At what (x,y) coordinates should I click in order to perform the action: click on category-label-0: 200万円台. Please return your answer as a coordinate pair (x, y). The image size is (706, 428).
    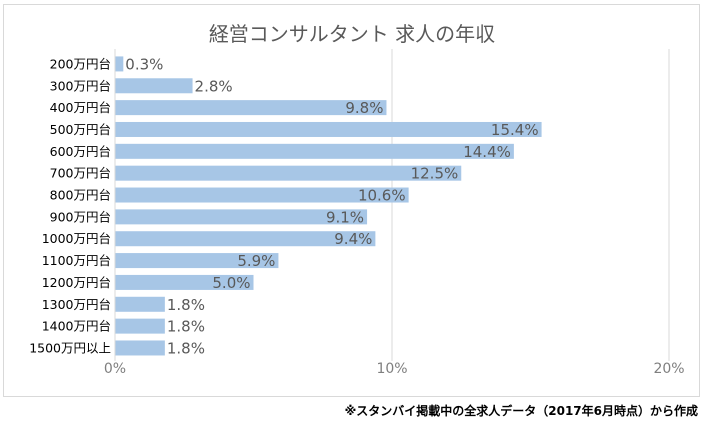
    Looking at the image, I should click on (80, 63).